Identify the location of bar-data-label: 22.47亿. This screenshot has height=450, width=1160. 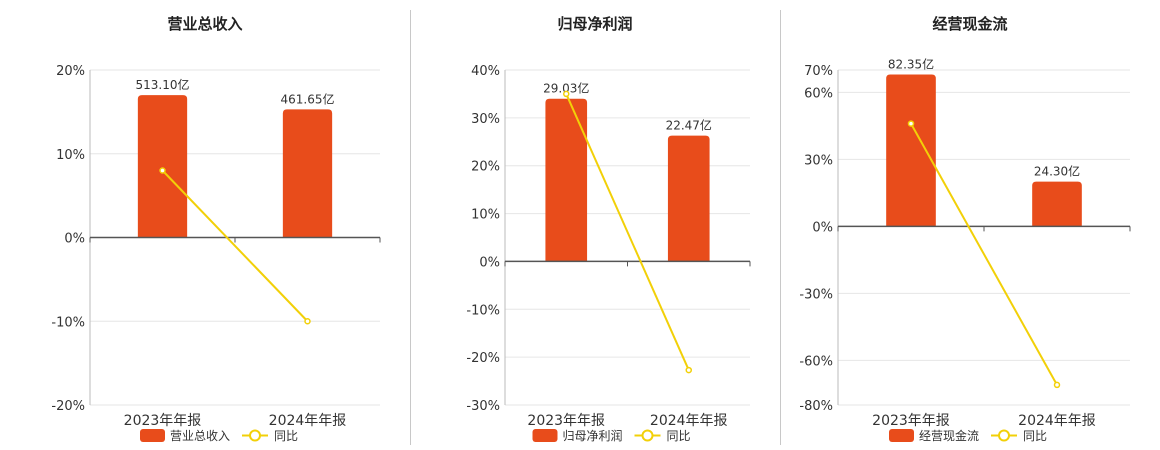
(689, 125).